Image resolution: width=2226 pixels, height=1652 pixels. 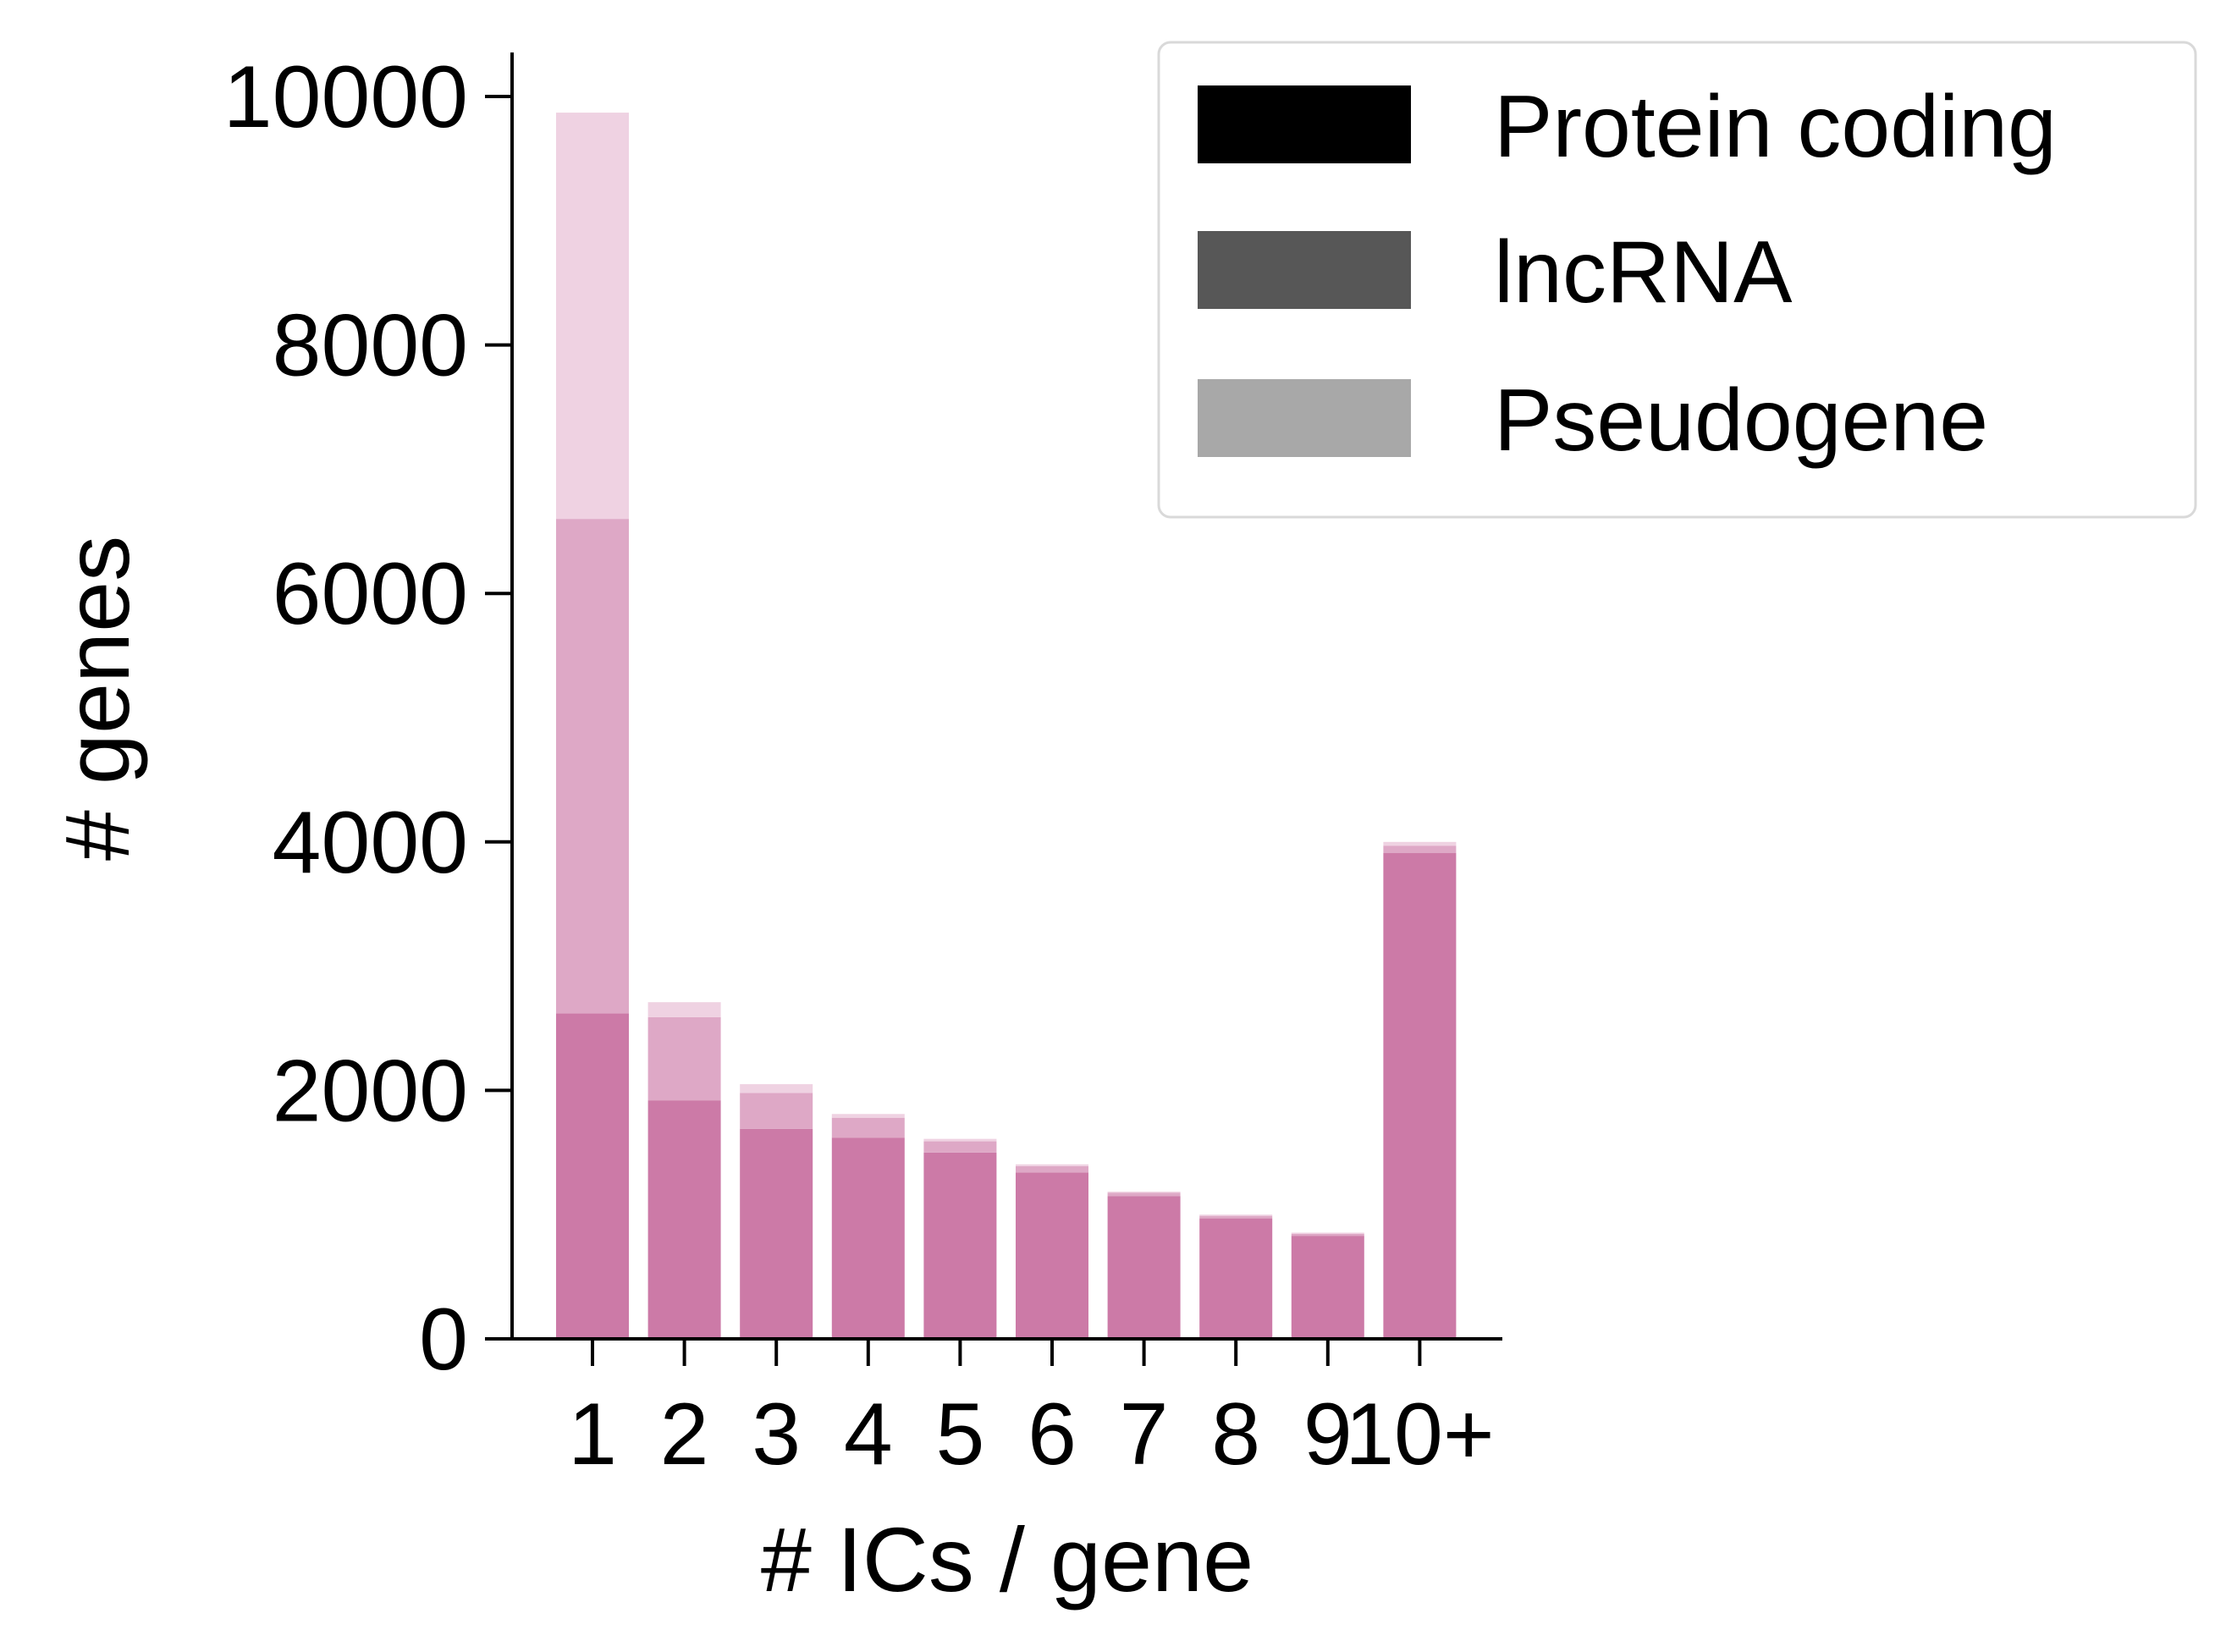 I want to click on x-tick-label-3: 3, so click(x=776, y=1434).